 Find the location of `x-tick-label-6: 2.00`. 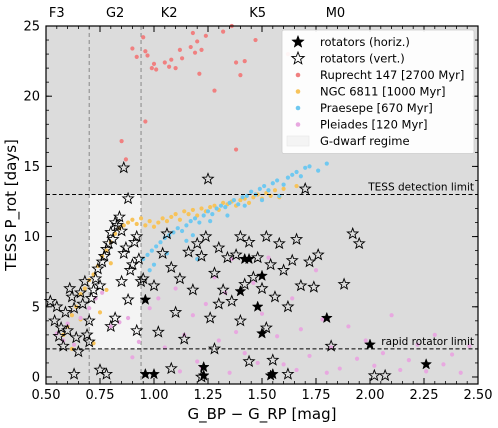

x-tick-label-6: 2.00 is located at coordinates (370, 395).